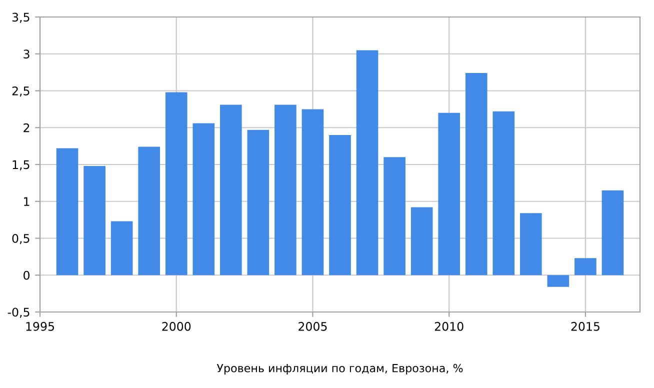 This screenshot has height=388, width=654. Describe the element at coordinates (449, 326) in the screenshot. I see `x-tick-label: 2010` at that location.